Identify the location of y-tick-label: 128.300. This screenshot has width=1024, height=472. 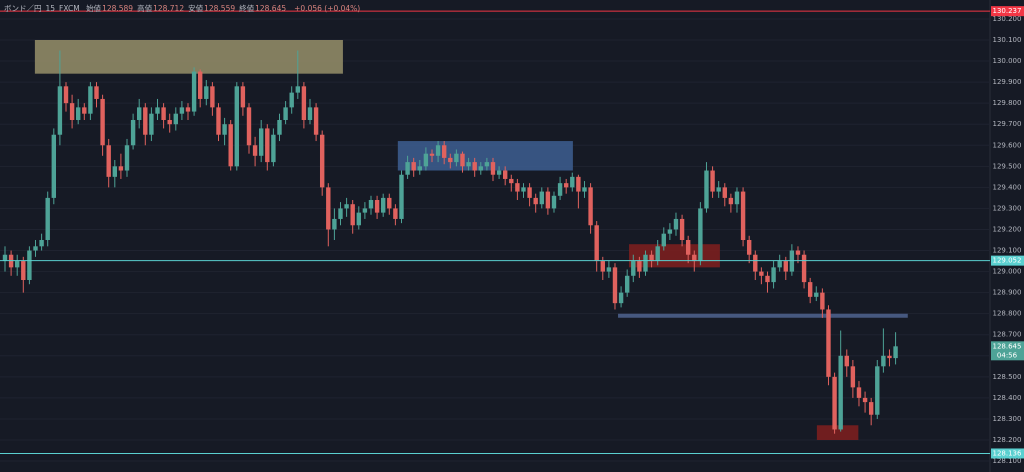
(1007, 419).